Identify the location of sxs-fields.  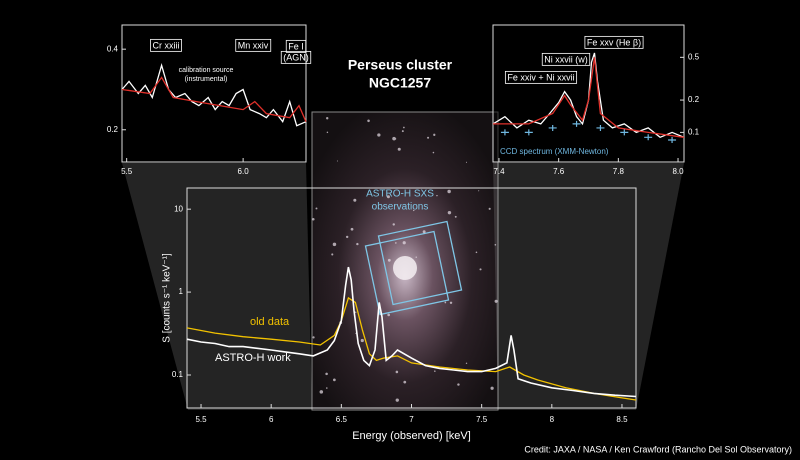
(413, 268).